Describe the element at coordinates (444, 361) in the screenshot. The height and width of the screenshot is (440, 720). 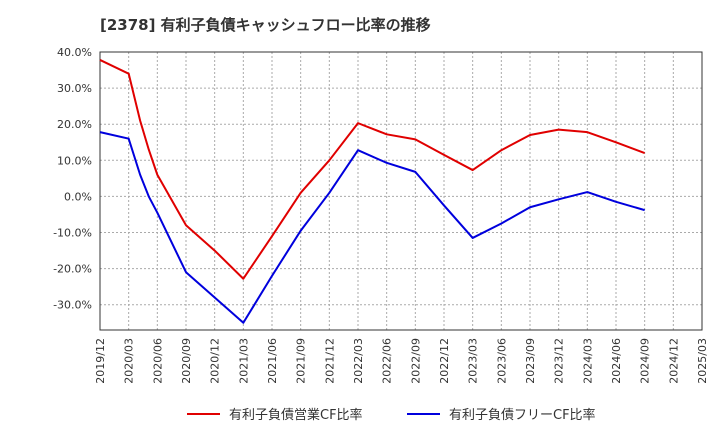
I see `x-tick-label: 2022/12` at that location.